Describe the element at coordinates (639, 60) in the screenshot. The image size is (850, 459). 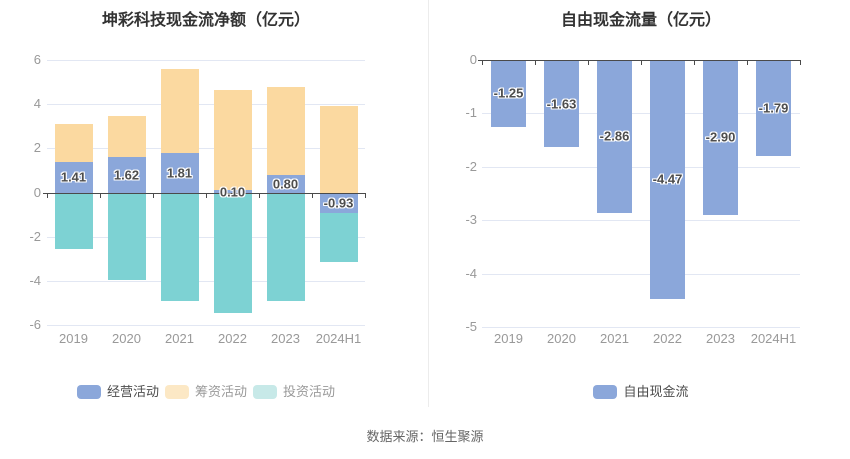
I see `zero-axis-line` at that location.